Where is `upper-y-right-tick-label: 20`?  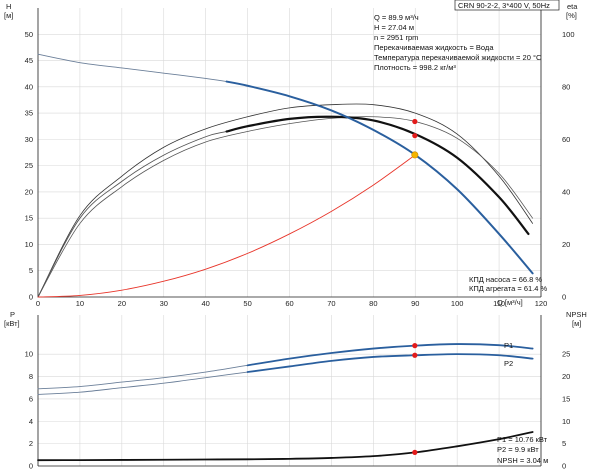
upper-y-right-tick-label: 20 is located at coordinates (566, 244).